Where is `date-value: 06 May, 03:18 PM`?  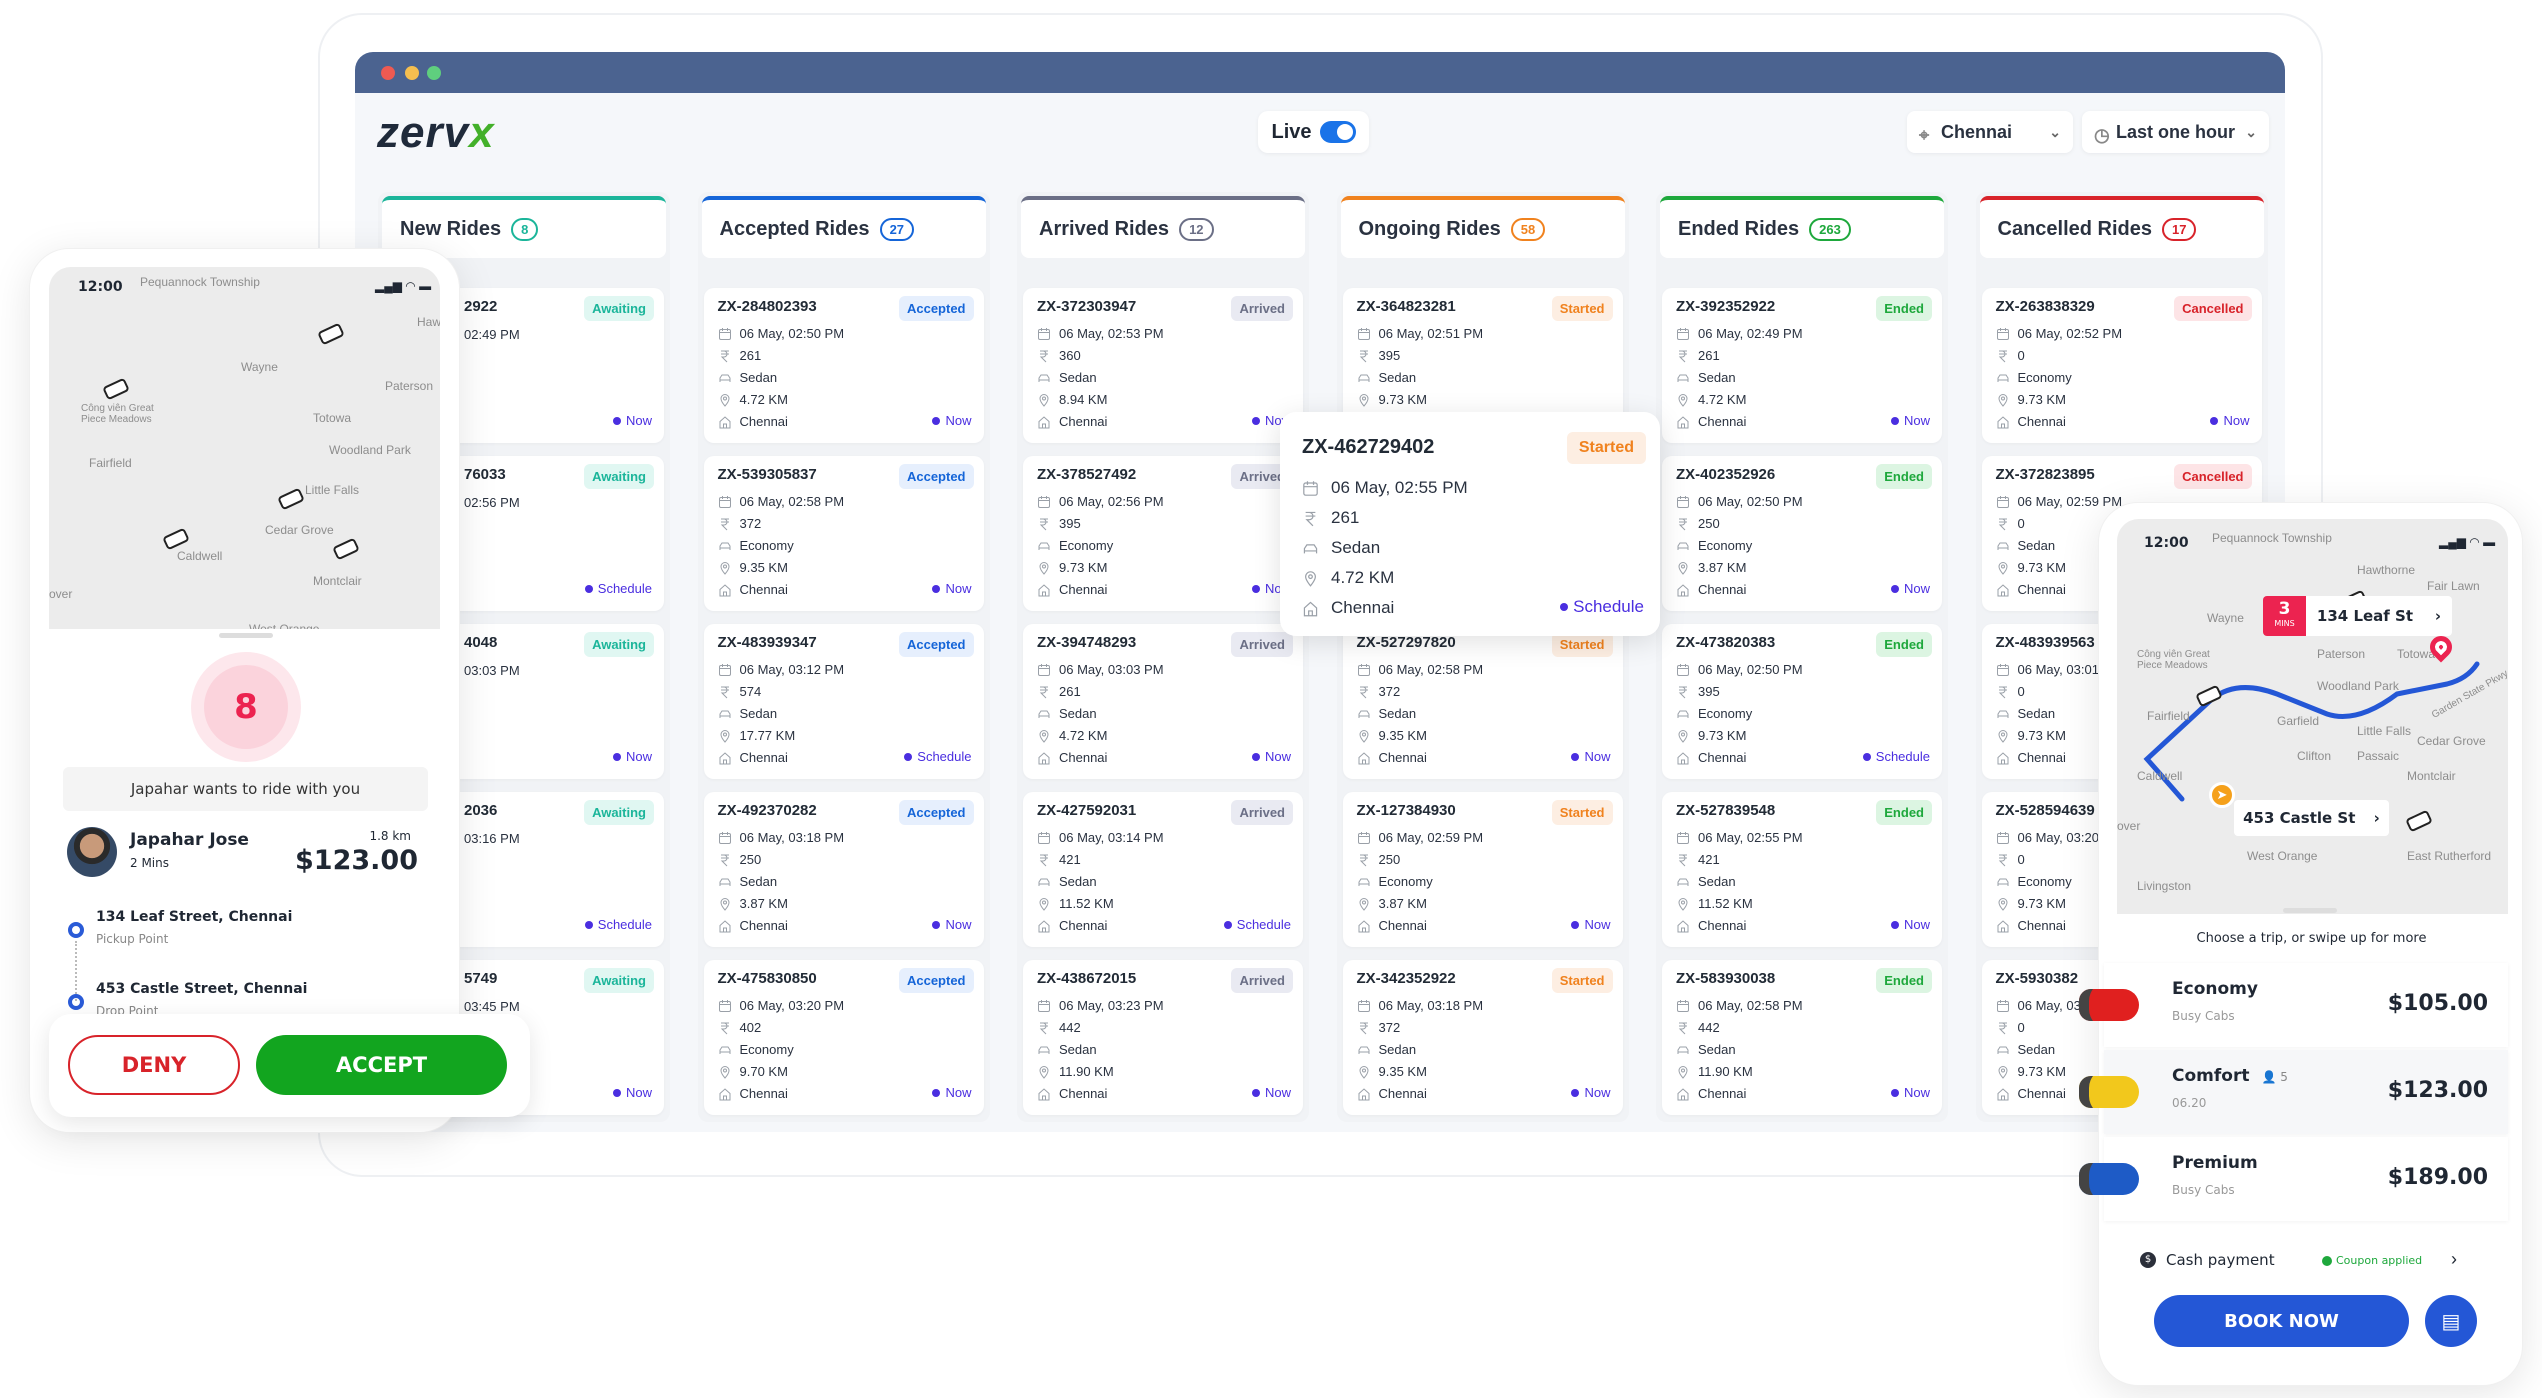
date-value: 06 May, 03:18 PM is located at coordinates (1431, 1005).